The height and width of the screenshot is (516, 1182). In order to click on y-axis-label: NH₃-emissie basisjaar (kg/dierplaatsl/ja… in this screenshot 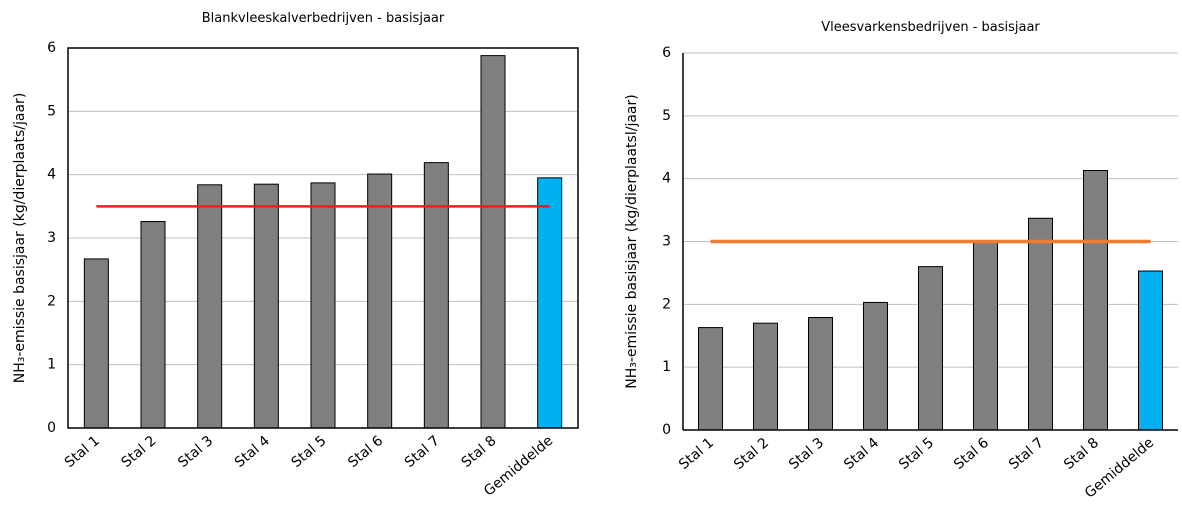, I will do `click(632, 241)`.